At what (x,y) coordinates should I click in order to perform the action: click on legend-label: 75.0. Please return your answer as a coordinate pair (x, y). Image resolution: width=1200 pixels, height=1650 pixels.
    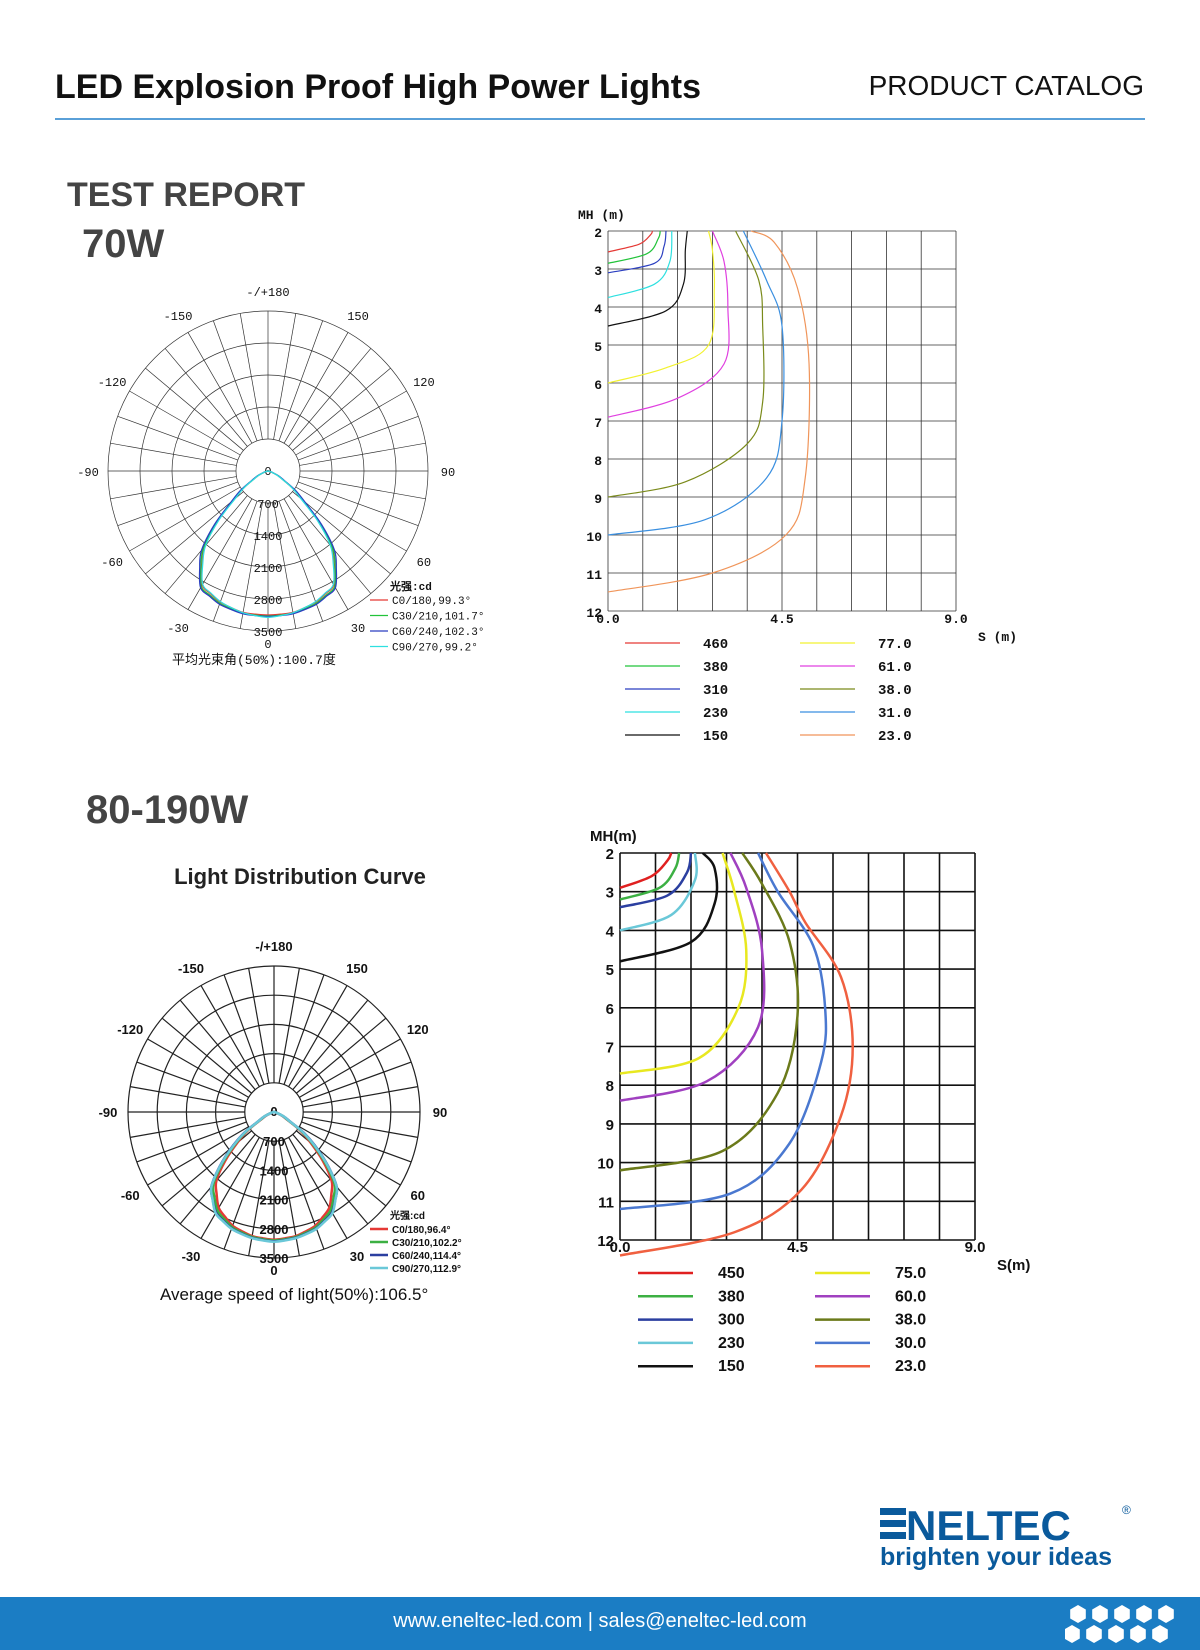
    Looking at the image, I should click on (910, 1273).